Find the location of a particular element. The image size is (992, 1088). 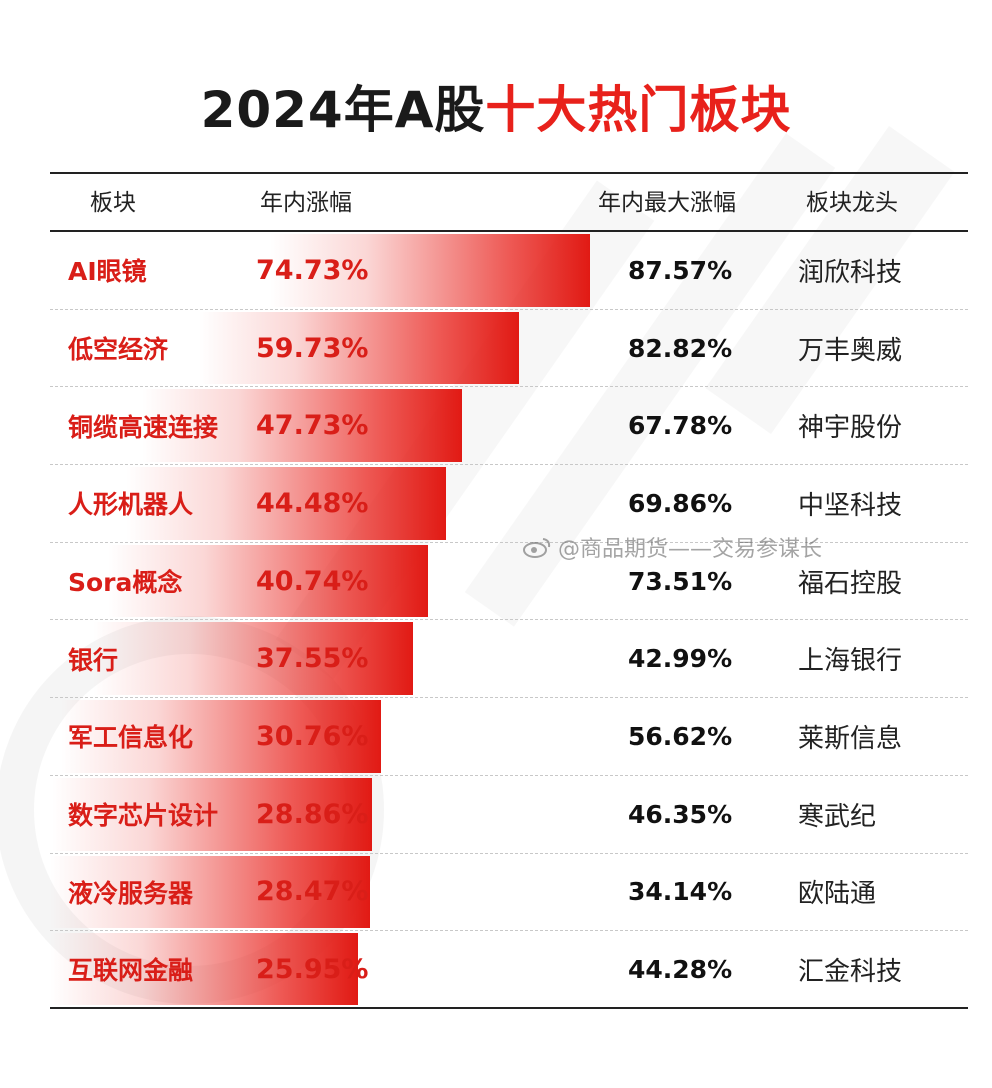

table-row: 铜缆高速连接 47.73% 67.78% 神宇股份 is located at coordinates (509, 426).